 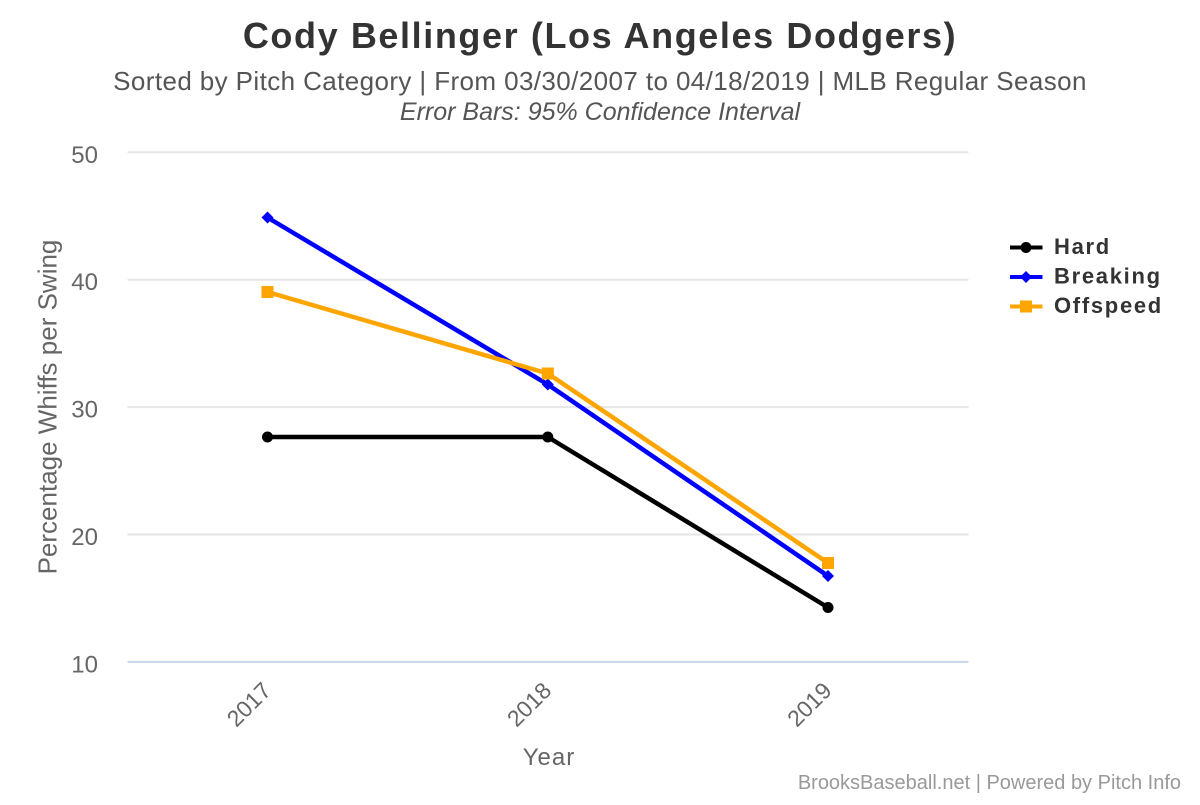 What do you see at coordinates (549, 757) in the screenshot?
I see `svg-text: Year` at bounding box center [549, 757].